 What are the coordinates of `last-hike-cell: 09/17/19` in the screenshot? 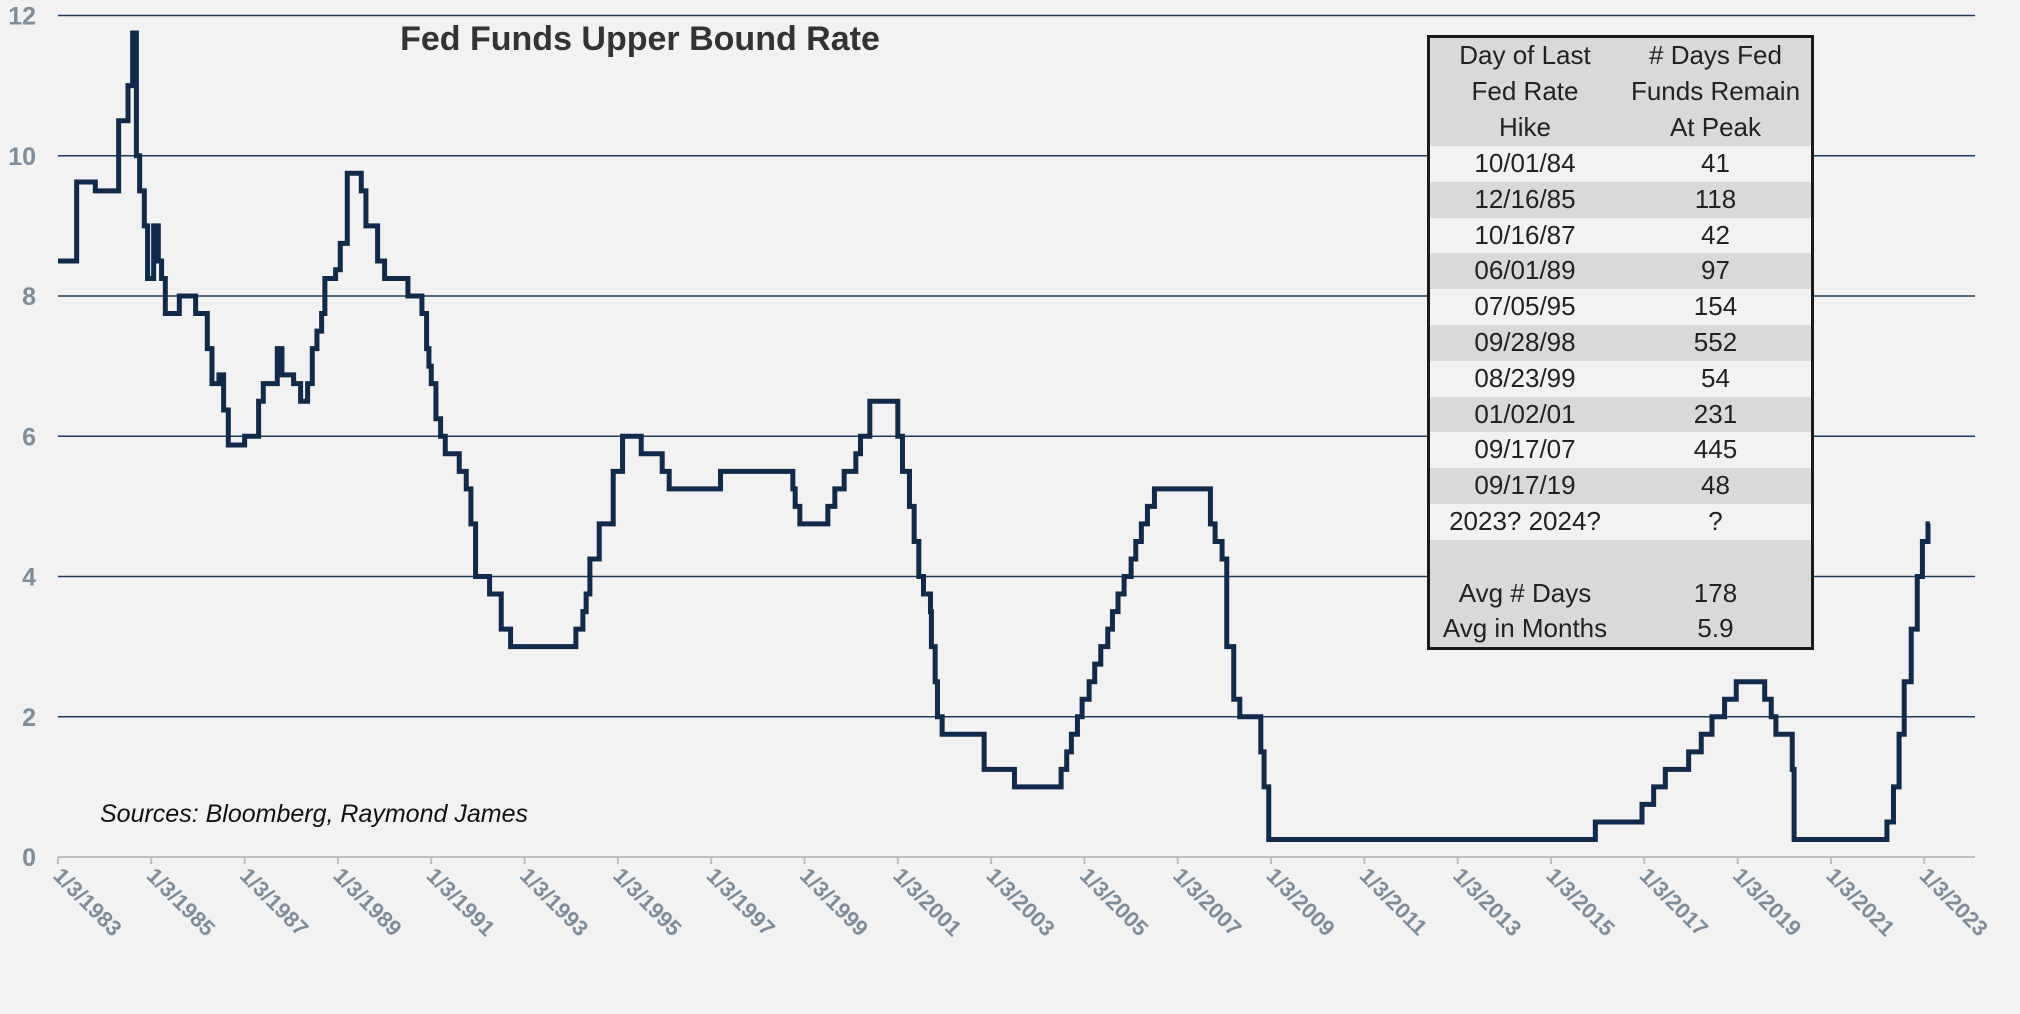 It's located at (1525, 485).